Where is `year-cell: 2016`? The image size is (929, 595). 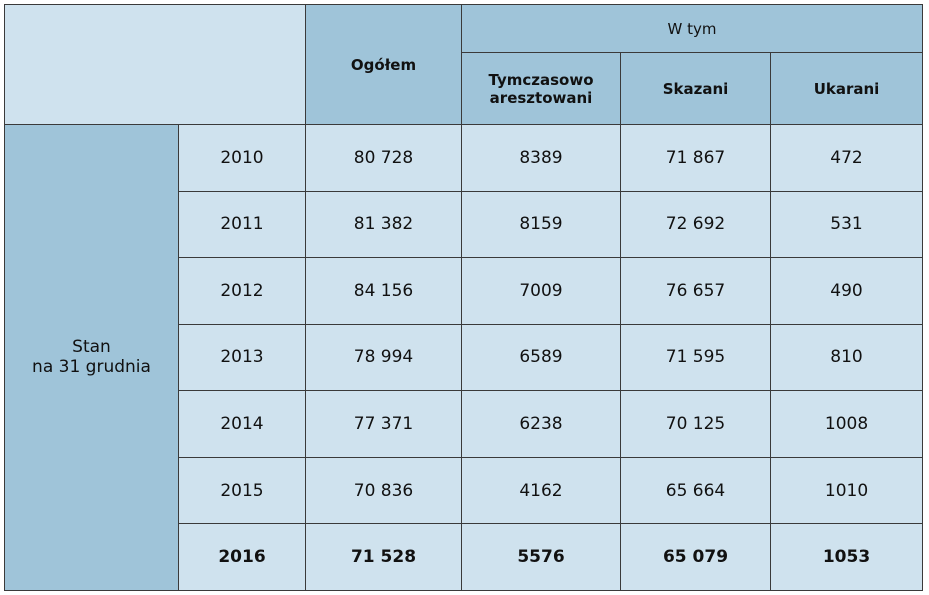
year-cell: 2016 is located at coordinates (242, 557).